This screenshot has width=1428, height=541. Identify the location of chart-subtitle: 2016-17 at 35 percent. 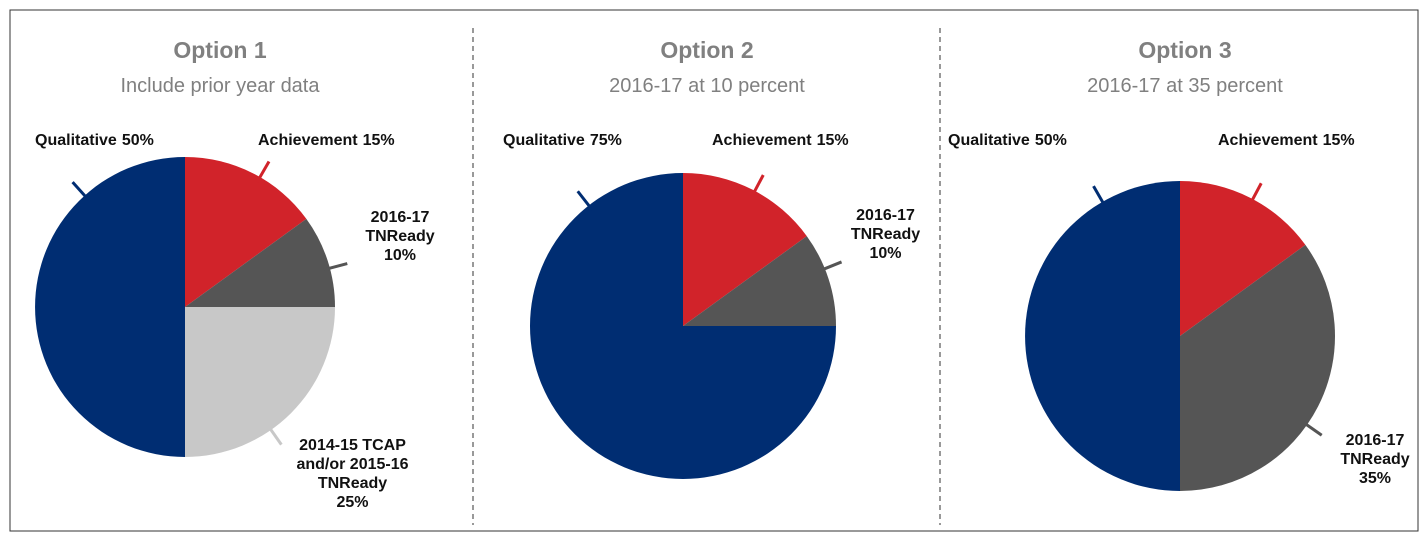
(1185, 86).